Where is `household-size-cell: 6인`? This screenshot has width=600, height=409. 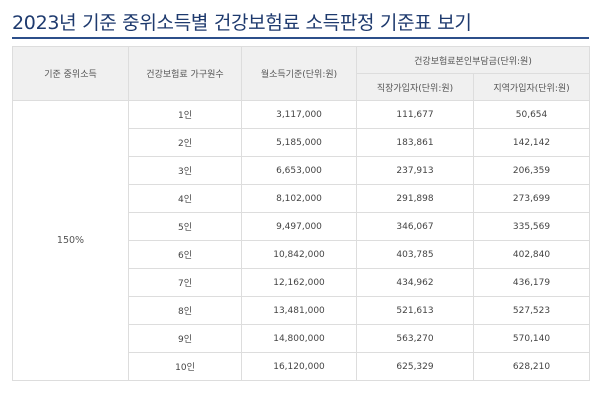
household-size-cell: 6인 is located at coordinates (185, 254).